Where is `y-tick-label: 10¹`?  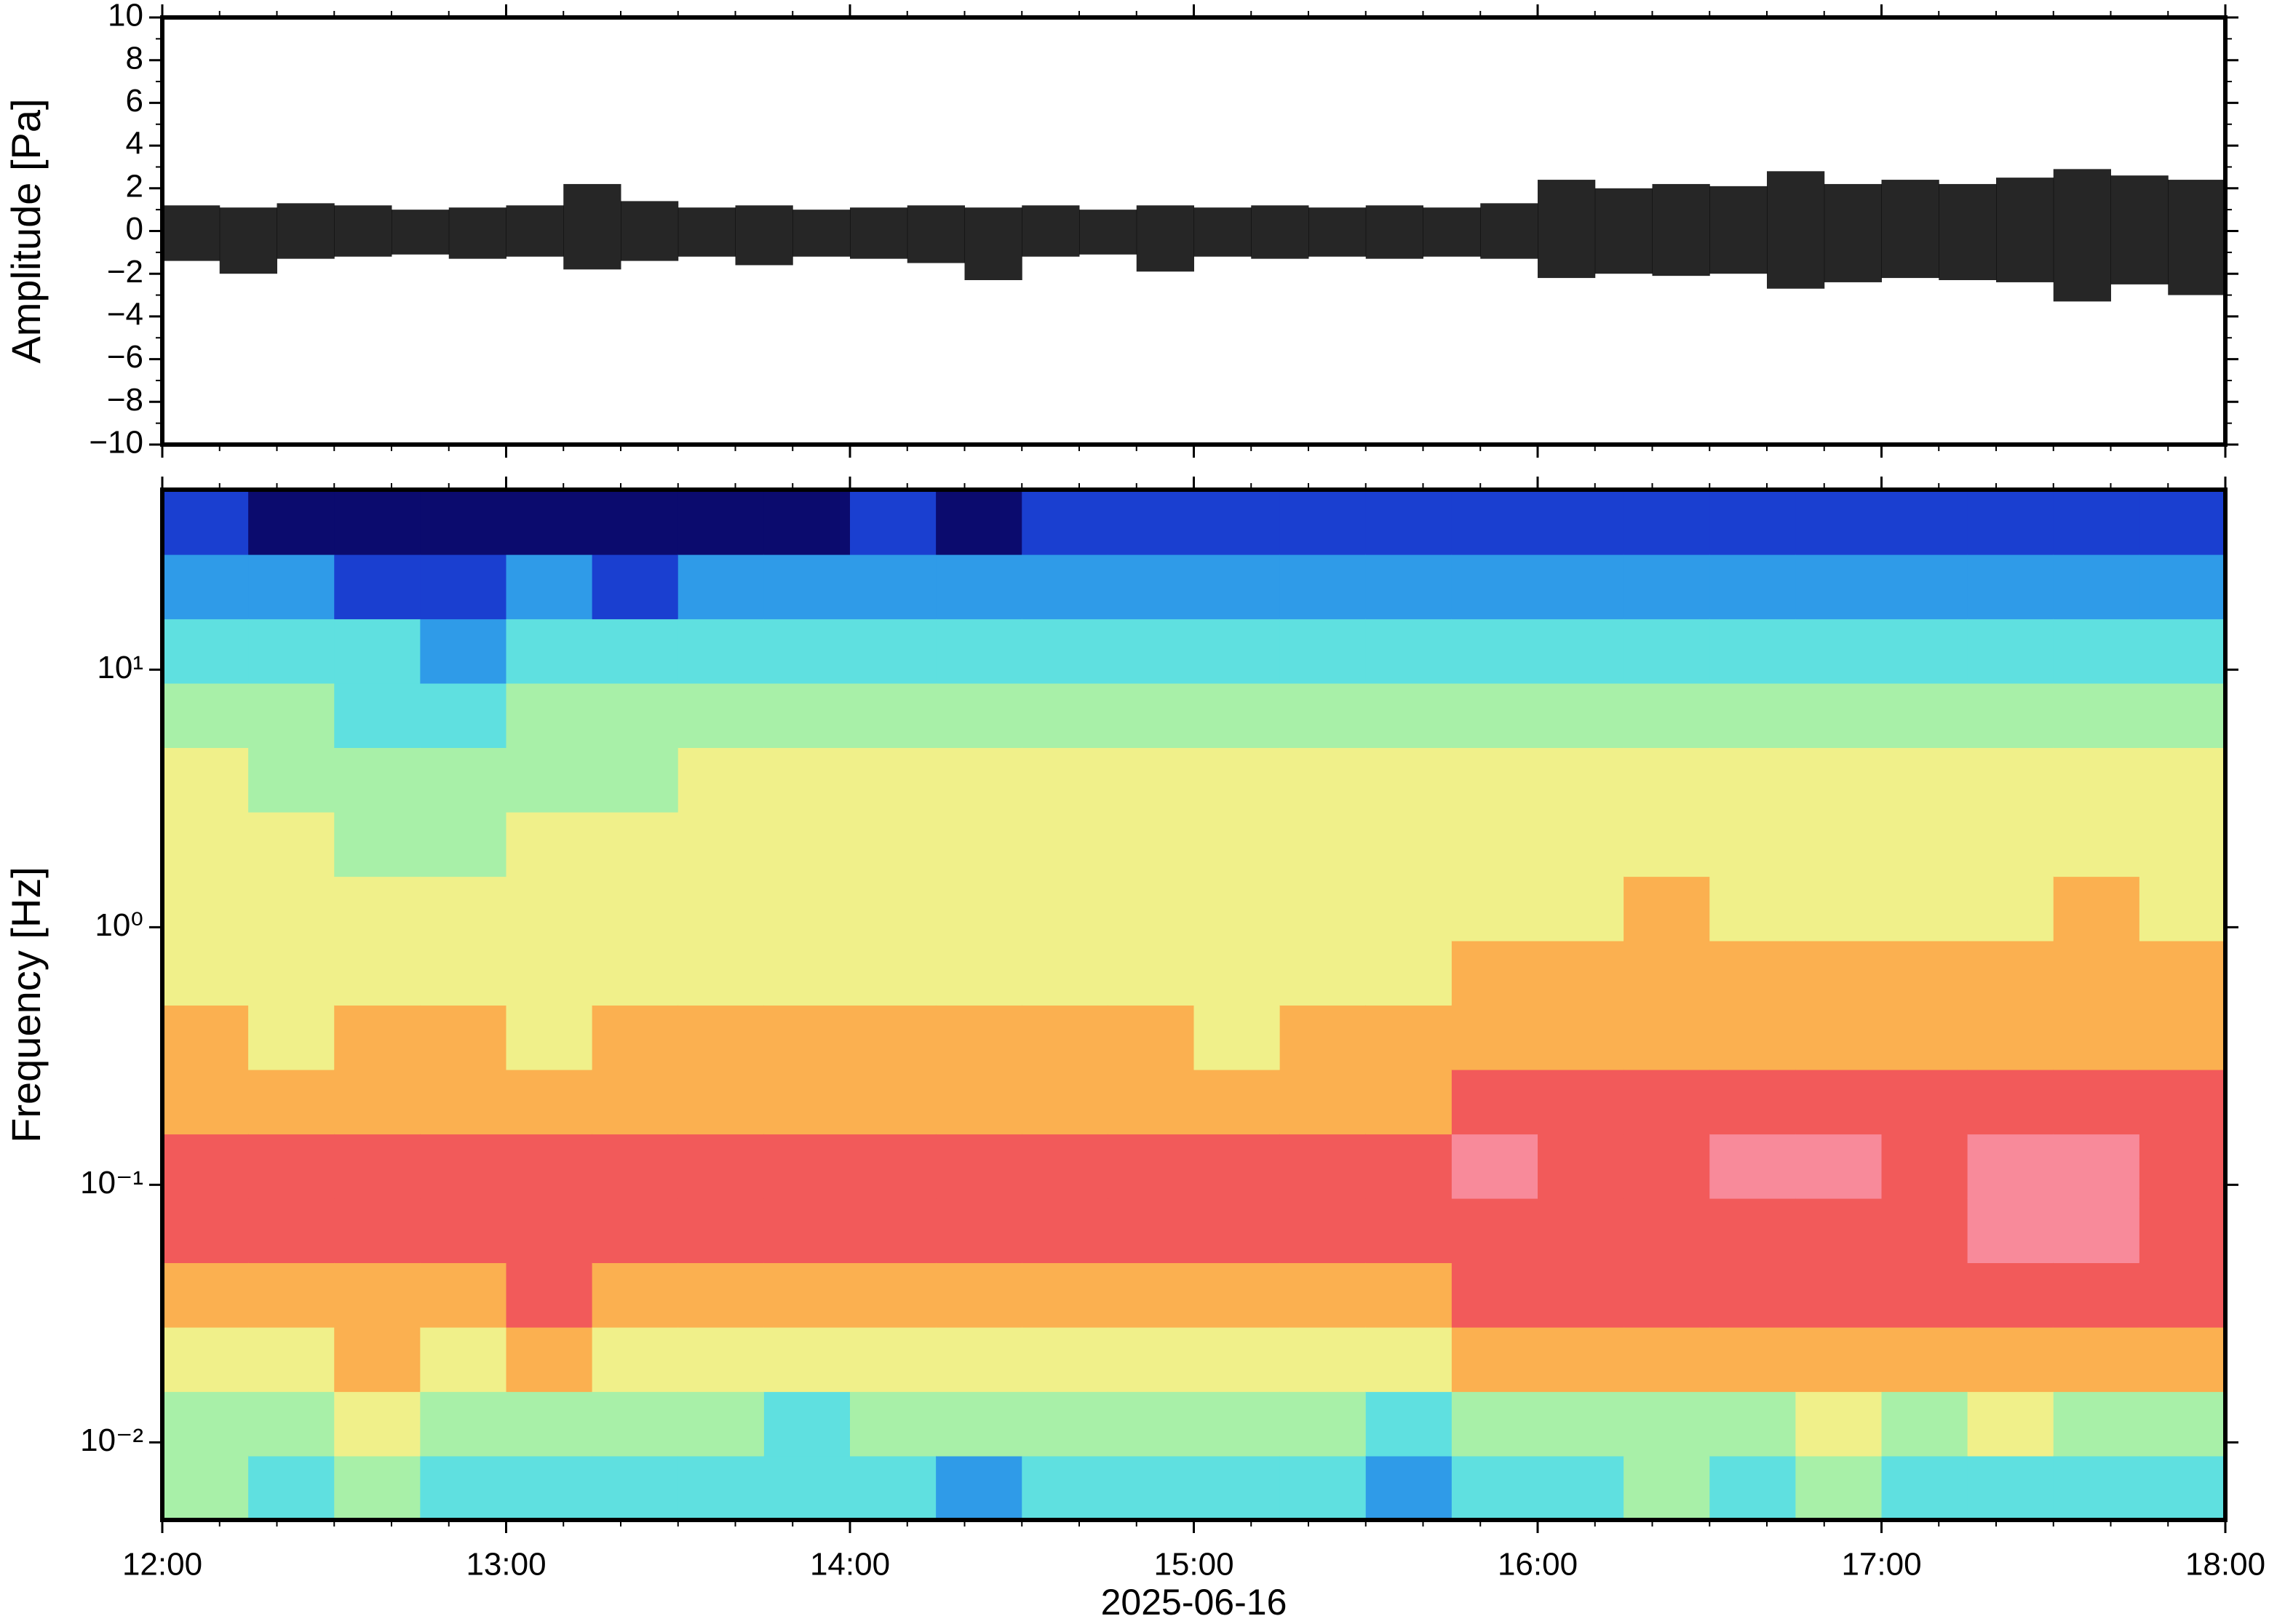
y-tick-label: 10¹ is located at coordinates (120, 667).